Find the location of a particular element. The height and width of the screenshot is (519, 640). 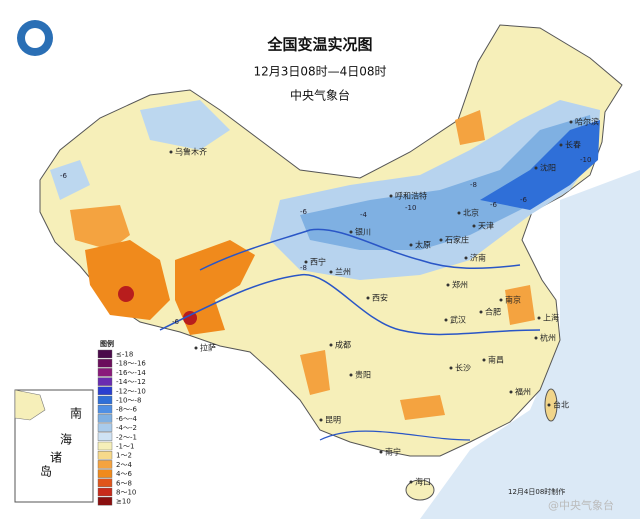

inset-frame is located at coordinates (54, 446).